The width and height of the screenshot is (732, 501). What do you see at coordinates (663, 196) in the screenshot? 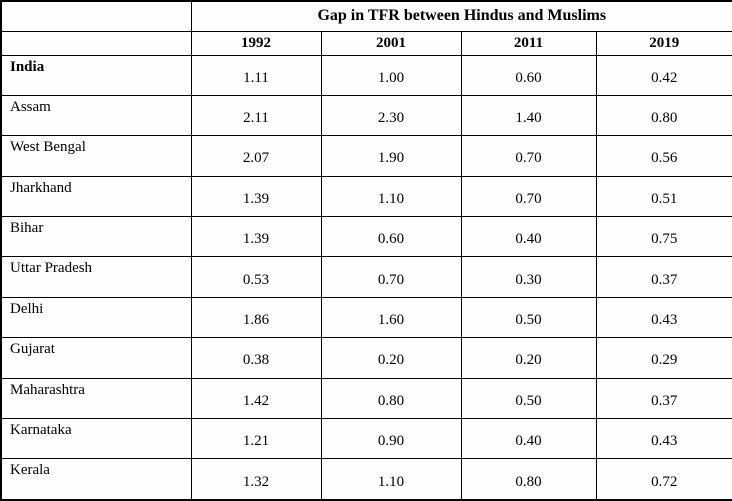
I see `value-cell: 0.51` at bounding box center [663, 196].